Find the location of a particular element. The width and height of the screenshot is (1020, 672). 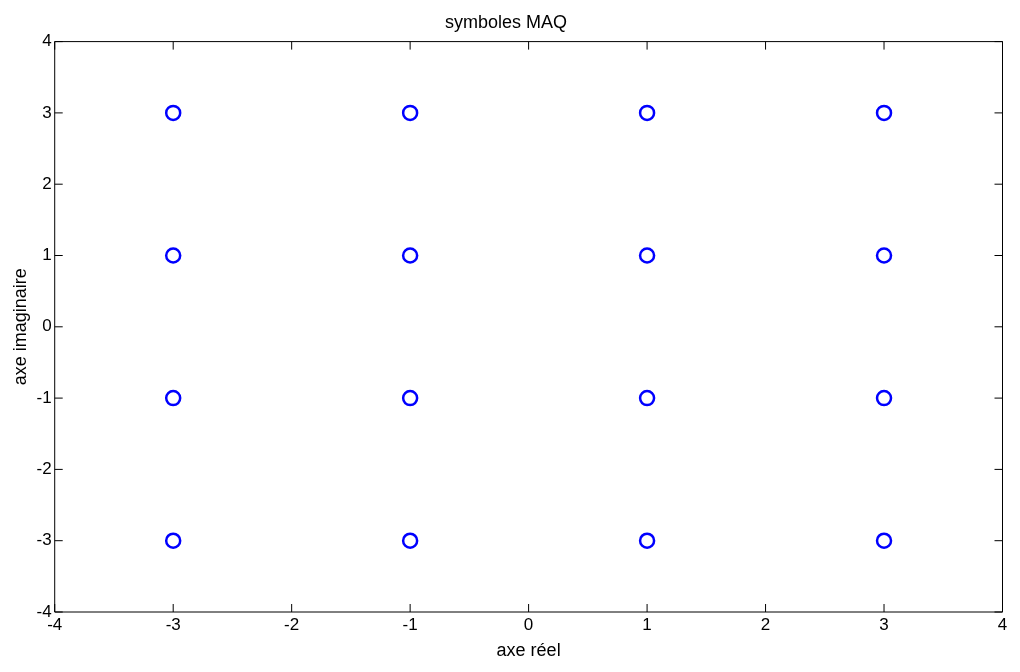

y-tick-label: 4 is located at coordinates (47, 41).